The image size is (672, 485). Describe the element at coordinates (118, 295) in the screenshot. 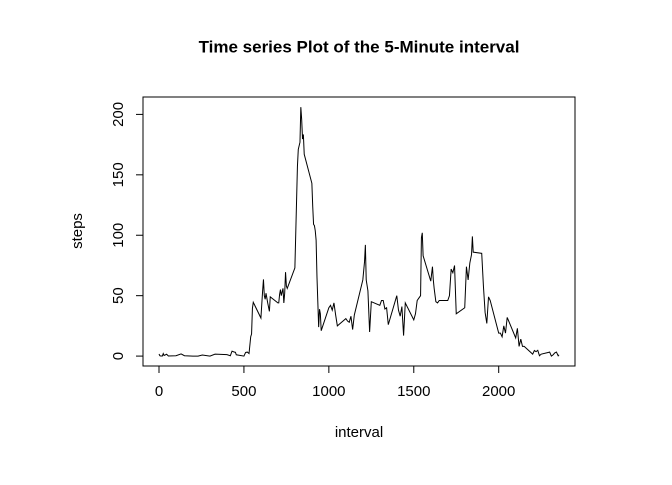

I see `y-tick-label: 50` at that location.